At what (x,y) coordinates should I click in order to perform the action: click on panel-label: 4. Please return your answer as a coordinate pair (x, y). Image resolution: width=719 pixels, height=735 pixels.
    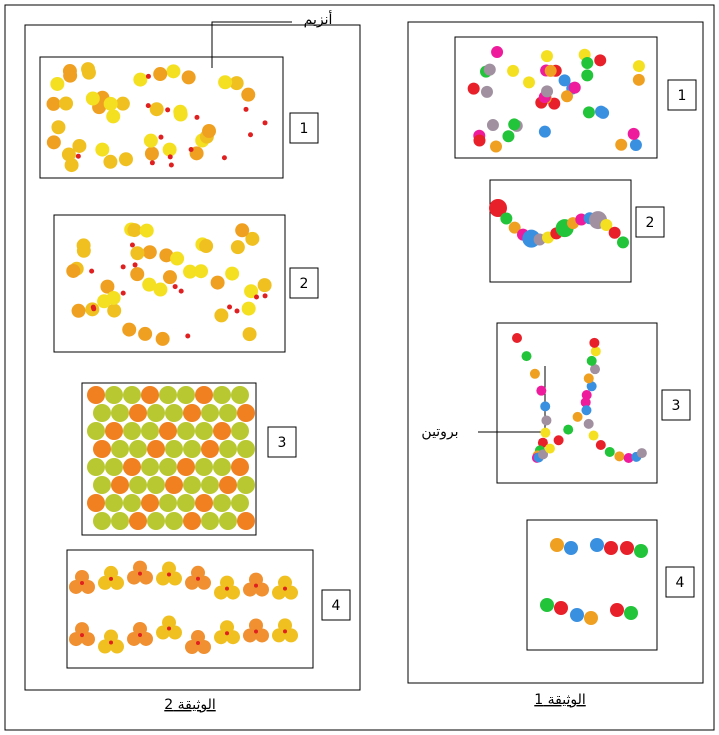
    Looking at the image, I should click on (336, 606).